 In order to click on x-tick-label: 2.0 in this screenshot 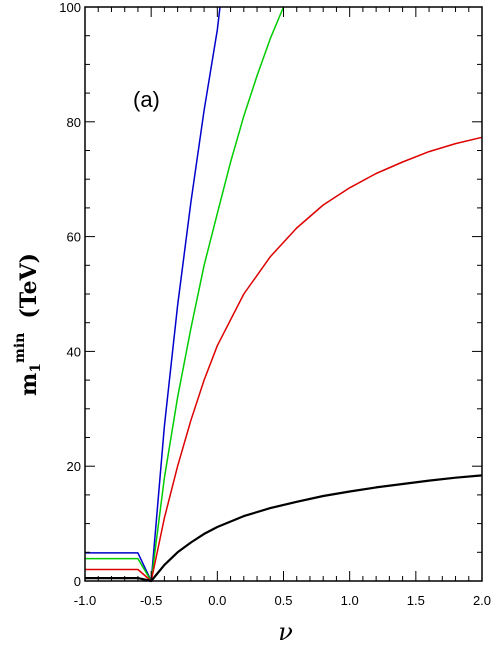, I will do `click(482, 600)`.